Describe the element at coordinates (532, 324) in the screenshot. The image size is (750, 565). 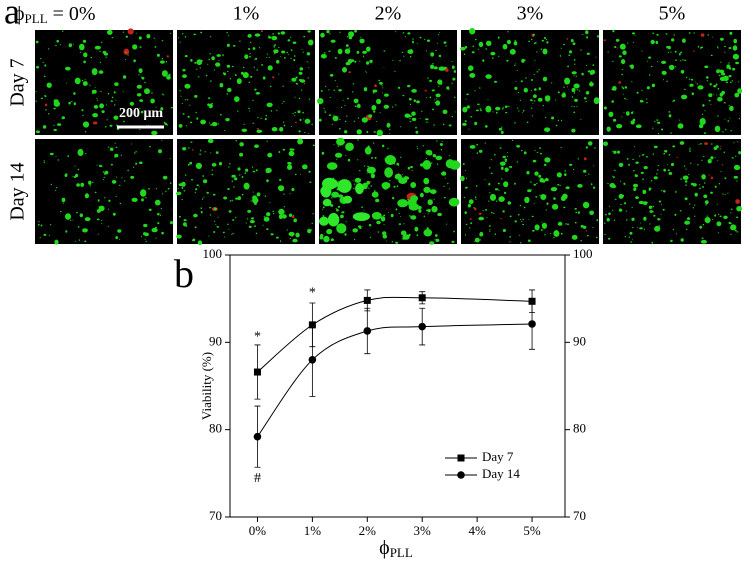
I see `data-point` at that location.